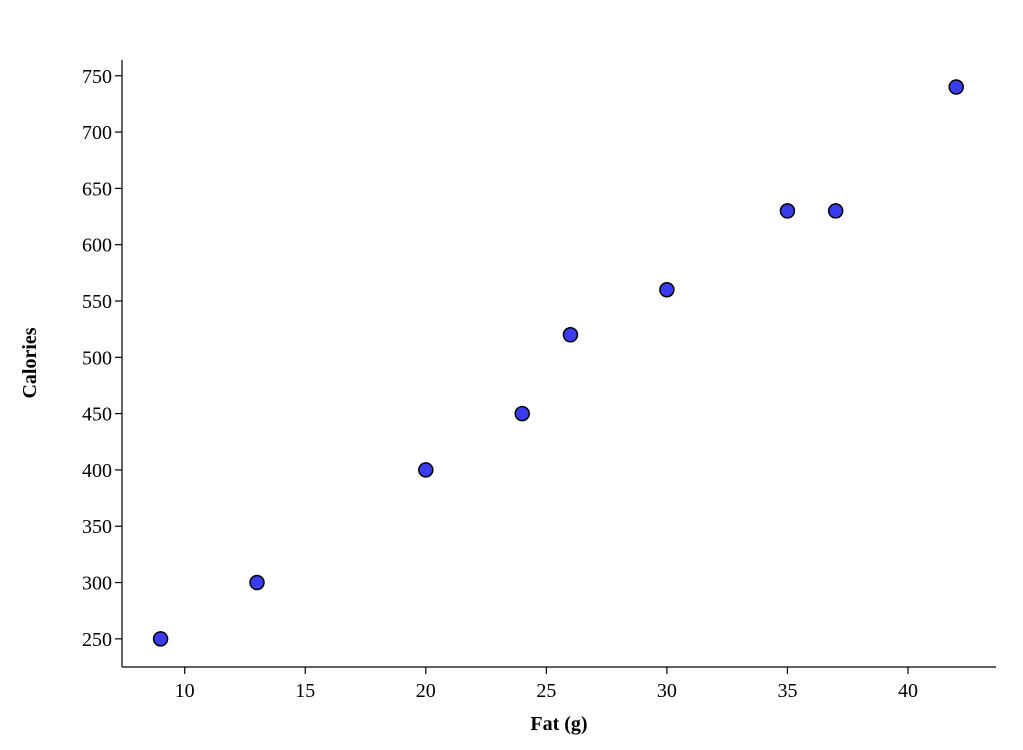  I want to click on y-tick-label: 500, so click(97, 358).